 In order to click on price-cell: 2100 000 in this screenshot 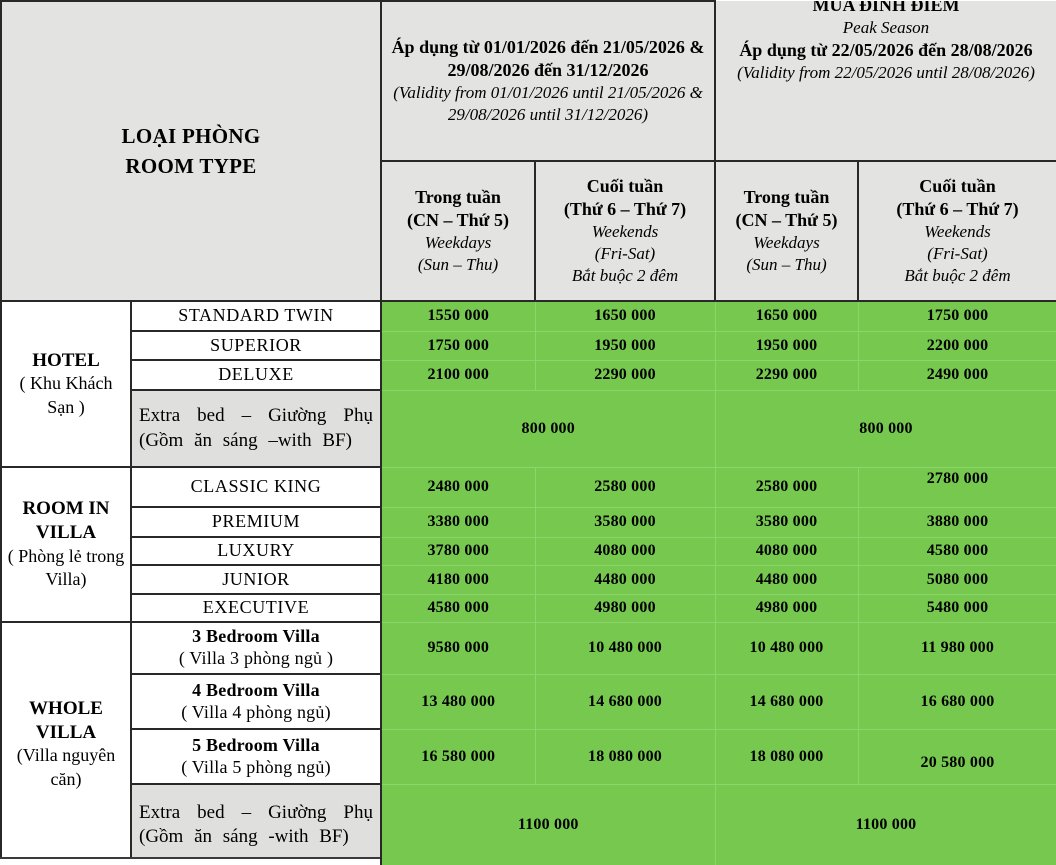, I will do `click(458, 375)`.